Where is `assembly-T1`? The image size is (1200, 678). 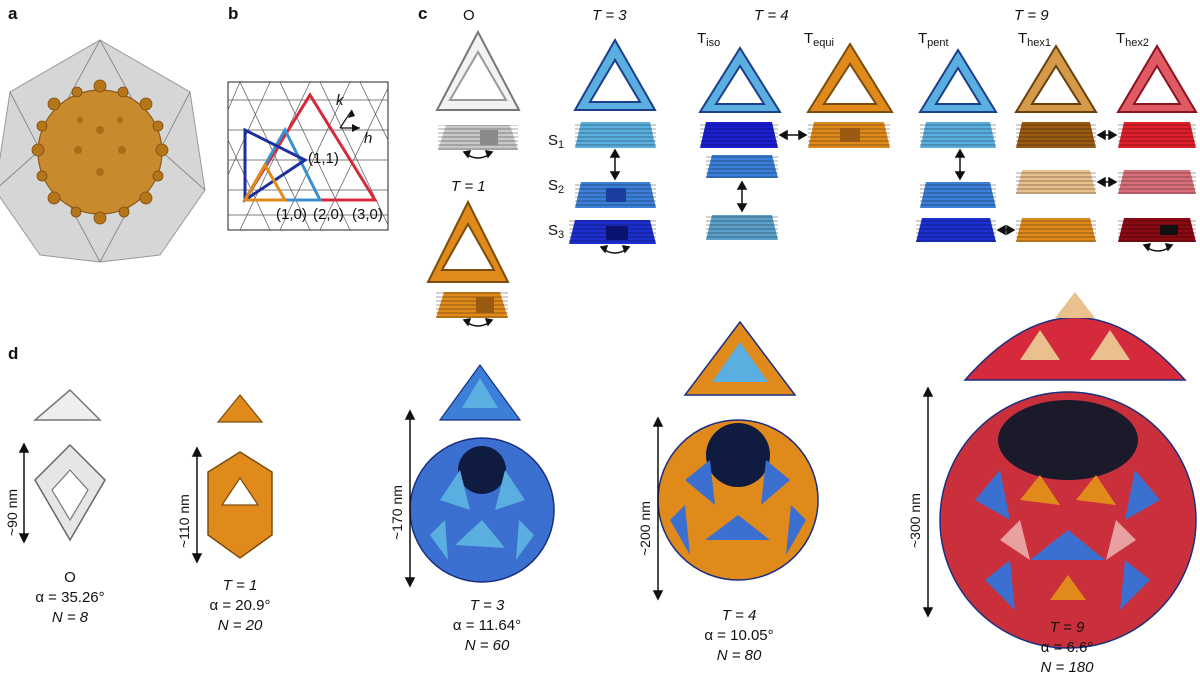
assembly-T1 is located at coordinates (240, 476).